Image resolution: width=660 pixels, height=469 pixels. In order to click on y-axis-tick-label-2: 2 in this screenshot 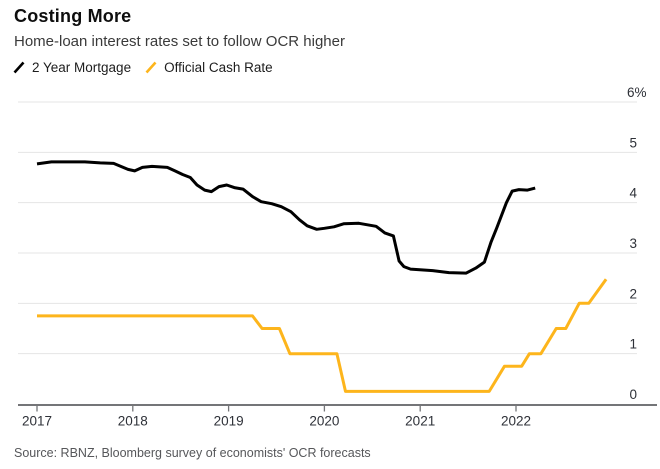, I will do `click(633, 293)`.